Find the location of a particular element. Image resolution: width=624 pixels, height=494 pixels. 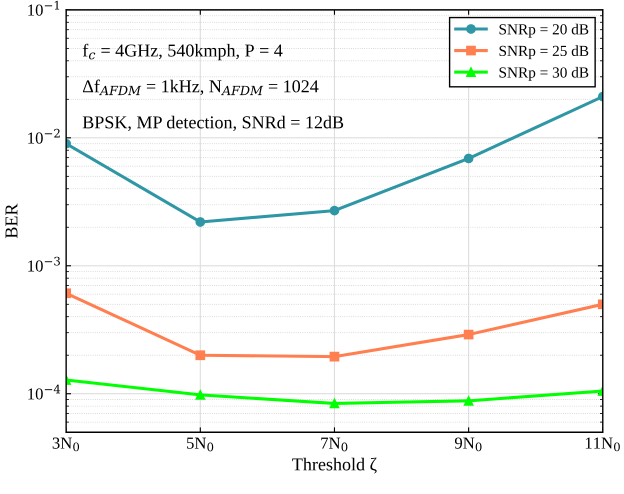

y-tick-label: 10$^{−4}$ is located at coordinates (44, 392).